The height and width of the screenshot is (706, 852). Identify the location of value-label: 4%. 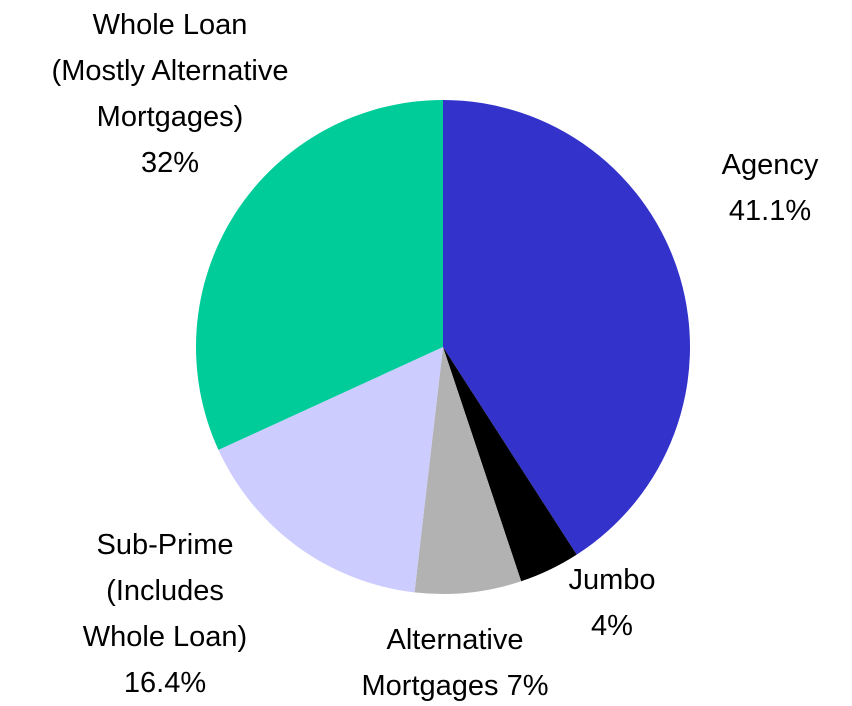
(612, 626).